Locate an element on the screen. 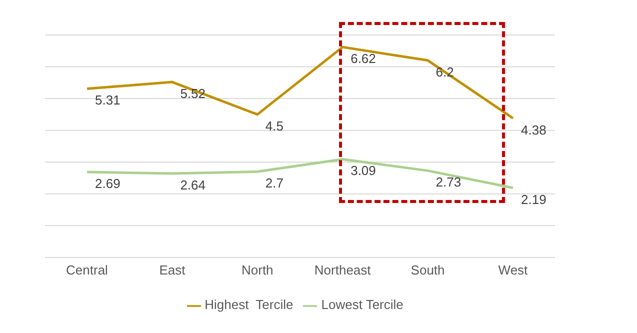  data-label: 5.31 is located at coordinates (107, 100).